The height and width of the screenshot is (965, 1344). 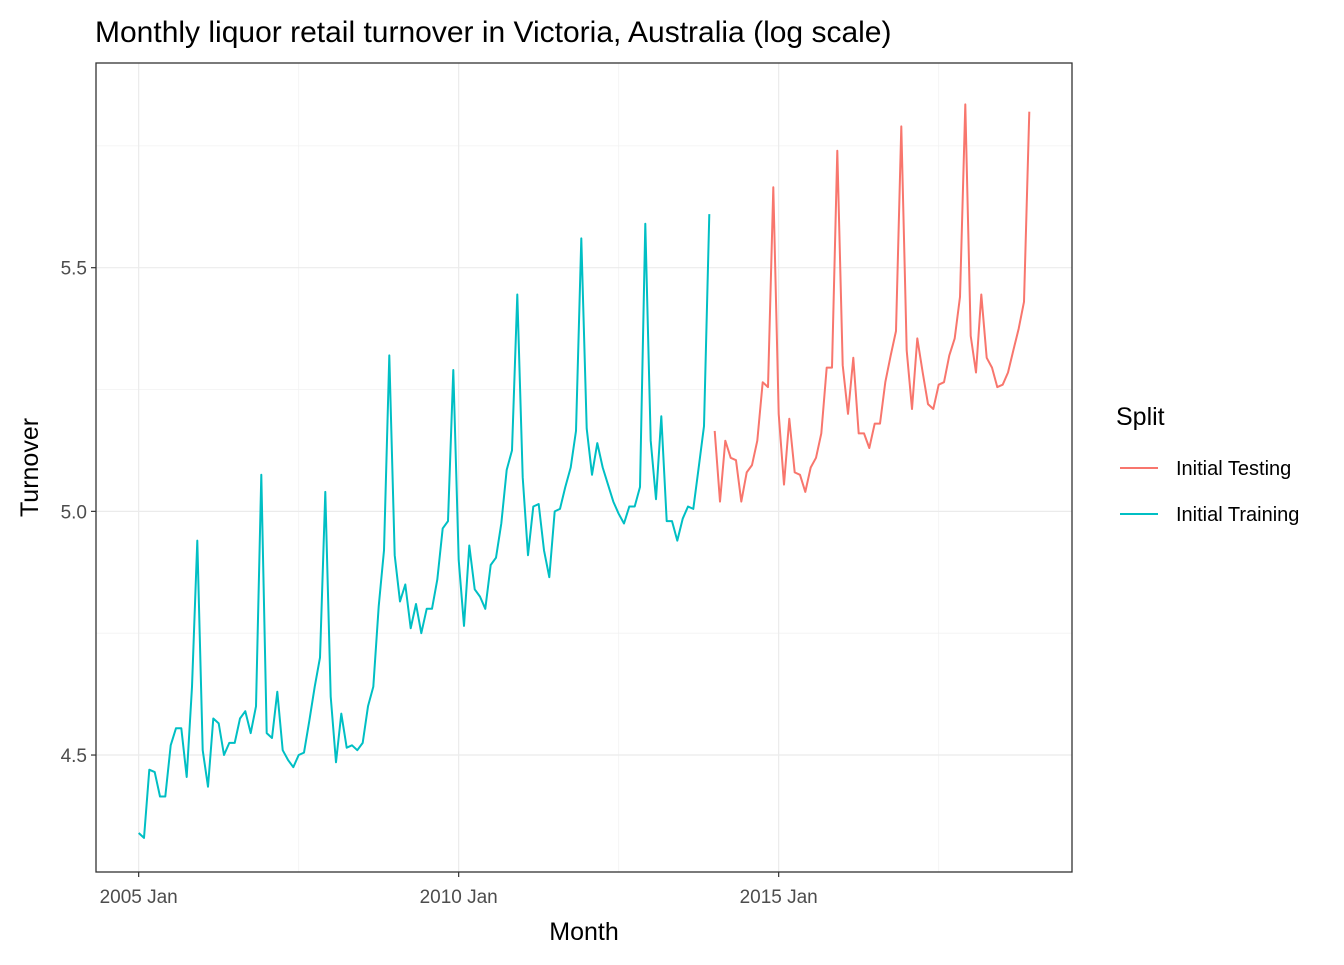 What do you see at coordinates (779, 897) in the screenshot?
I see `x-tick-label: 2015 Jan` at bounding box center [779, 897].